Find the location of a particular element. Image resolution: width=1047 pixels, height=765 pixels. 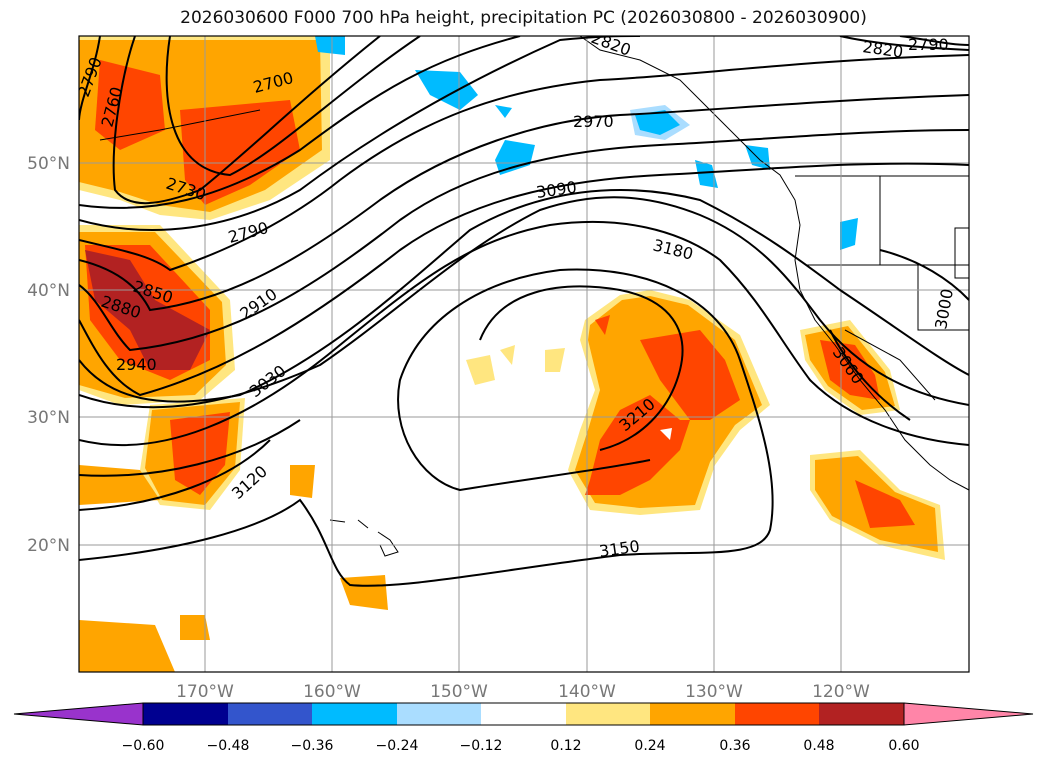

lat-axis-labels: 50°N 40°N 30°N 20°N is located at coordinates (48, 355).